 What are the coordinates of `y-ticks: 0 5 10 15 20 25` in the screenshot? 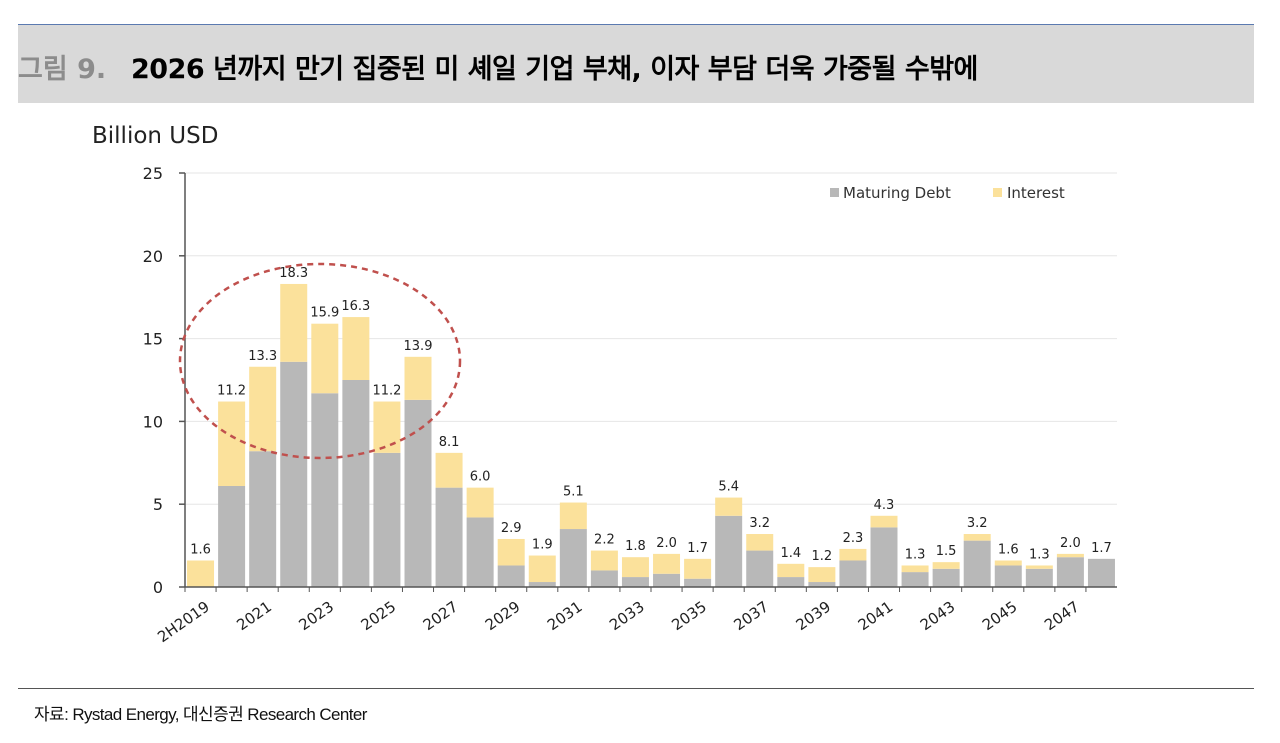 It's located at (164, 380).